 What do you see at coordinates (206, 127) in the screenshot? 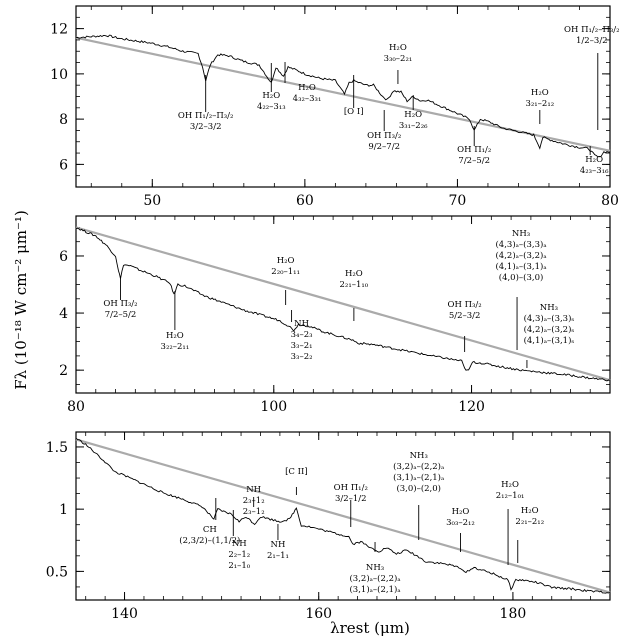
I see `line-annotation: 3/2–3/2` at bounding box center [206, 127].